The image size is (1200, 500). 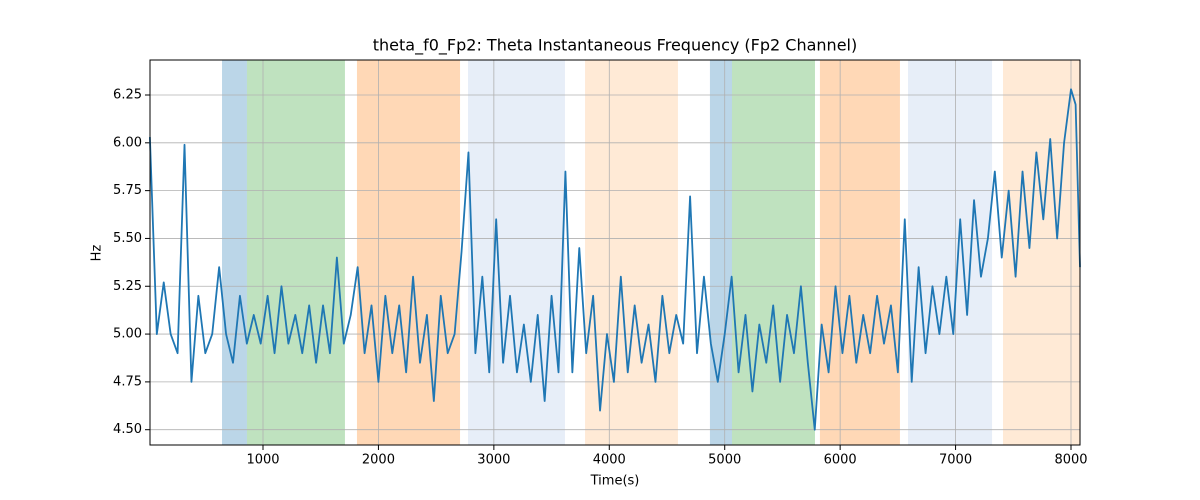 I want to click on y-tick-label: 5.25, so click(x=127, y=286).